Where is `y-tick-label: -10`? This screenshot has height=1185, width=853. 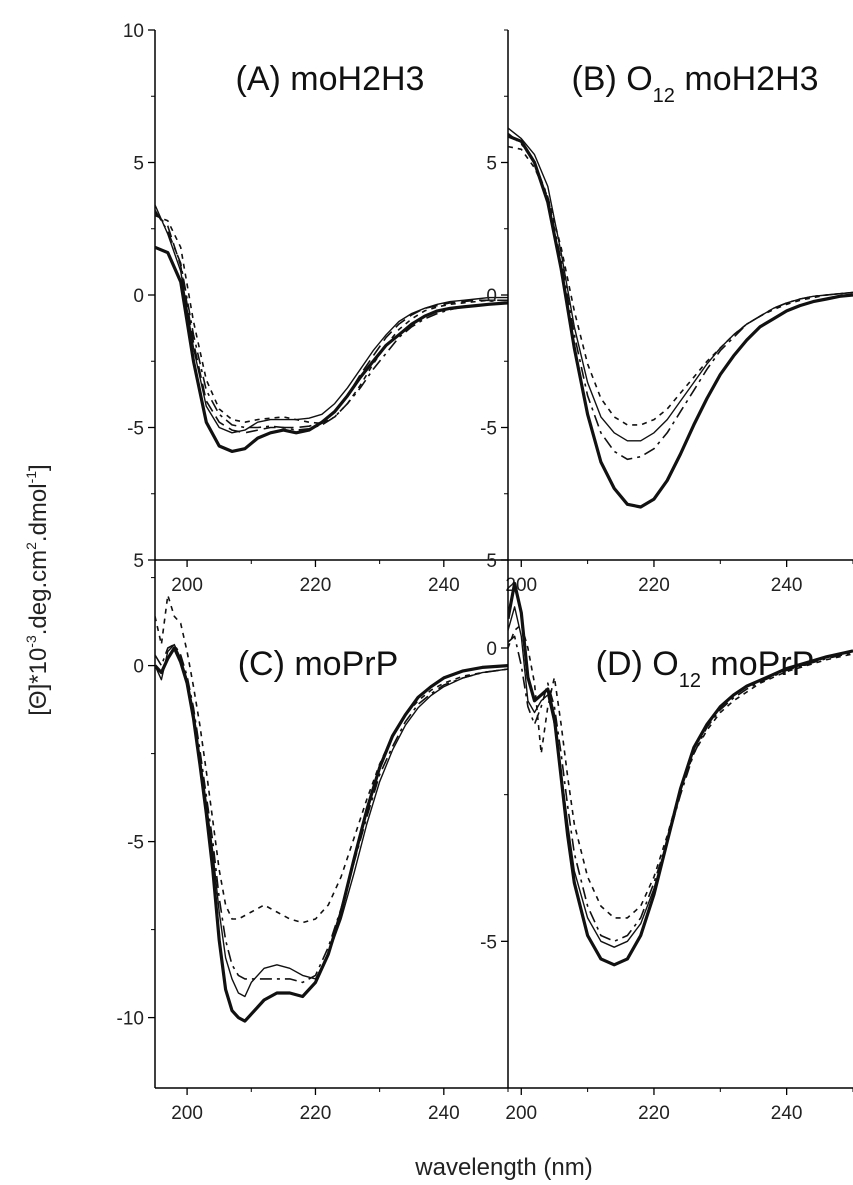
y-tick-label: -10 is located at coordinates (130, 1019).